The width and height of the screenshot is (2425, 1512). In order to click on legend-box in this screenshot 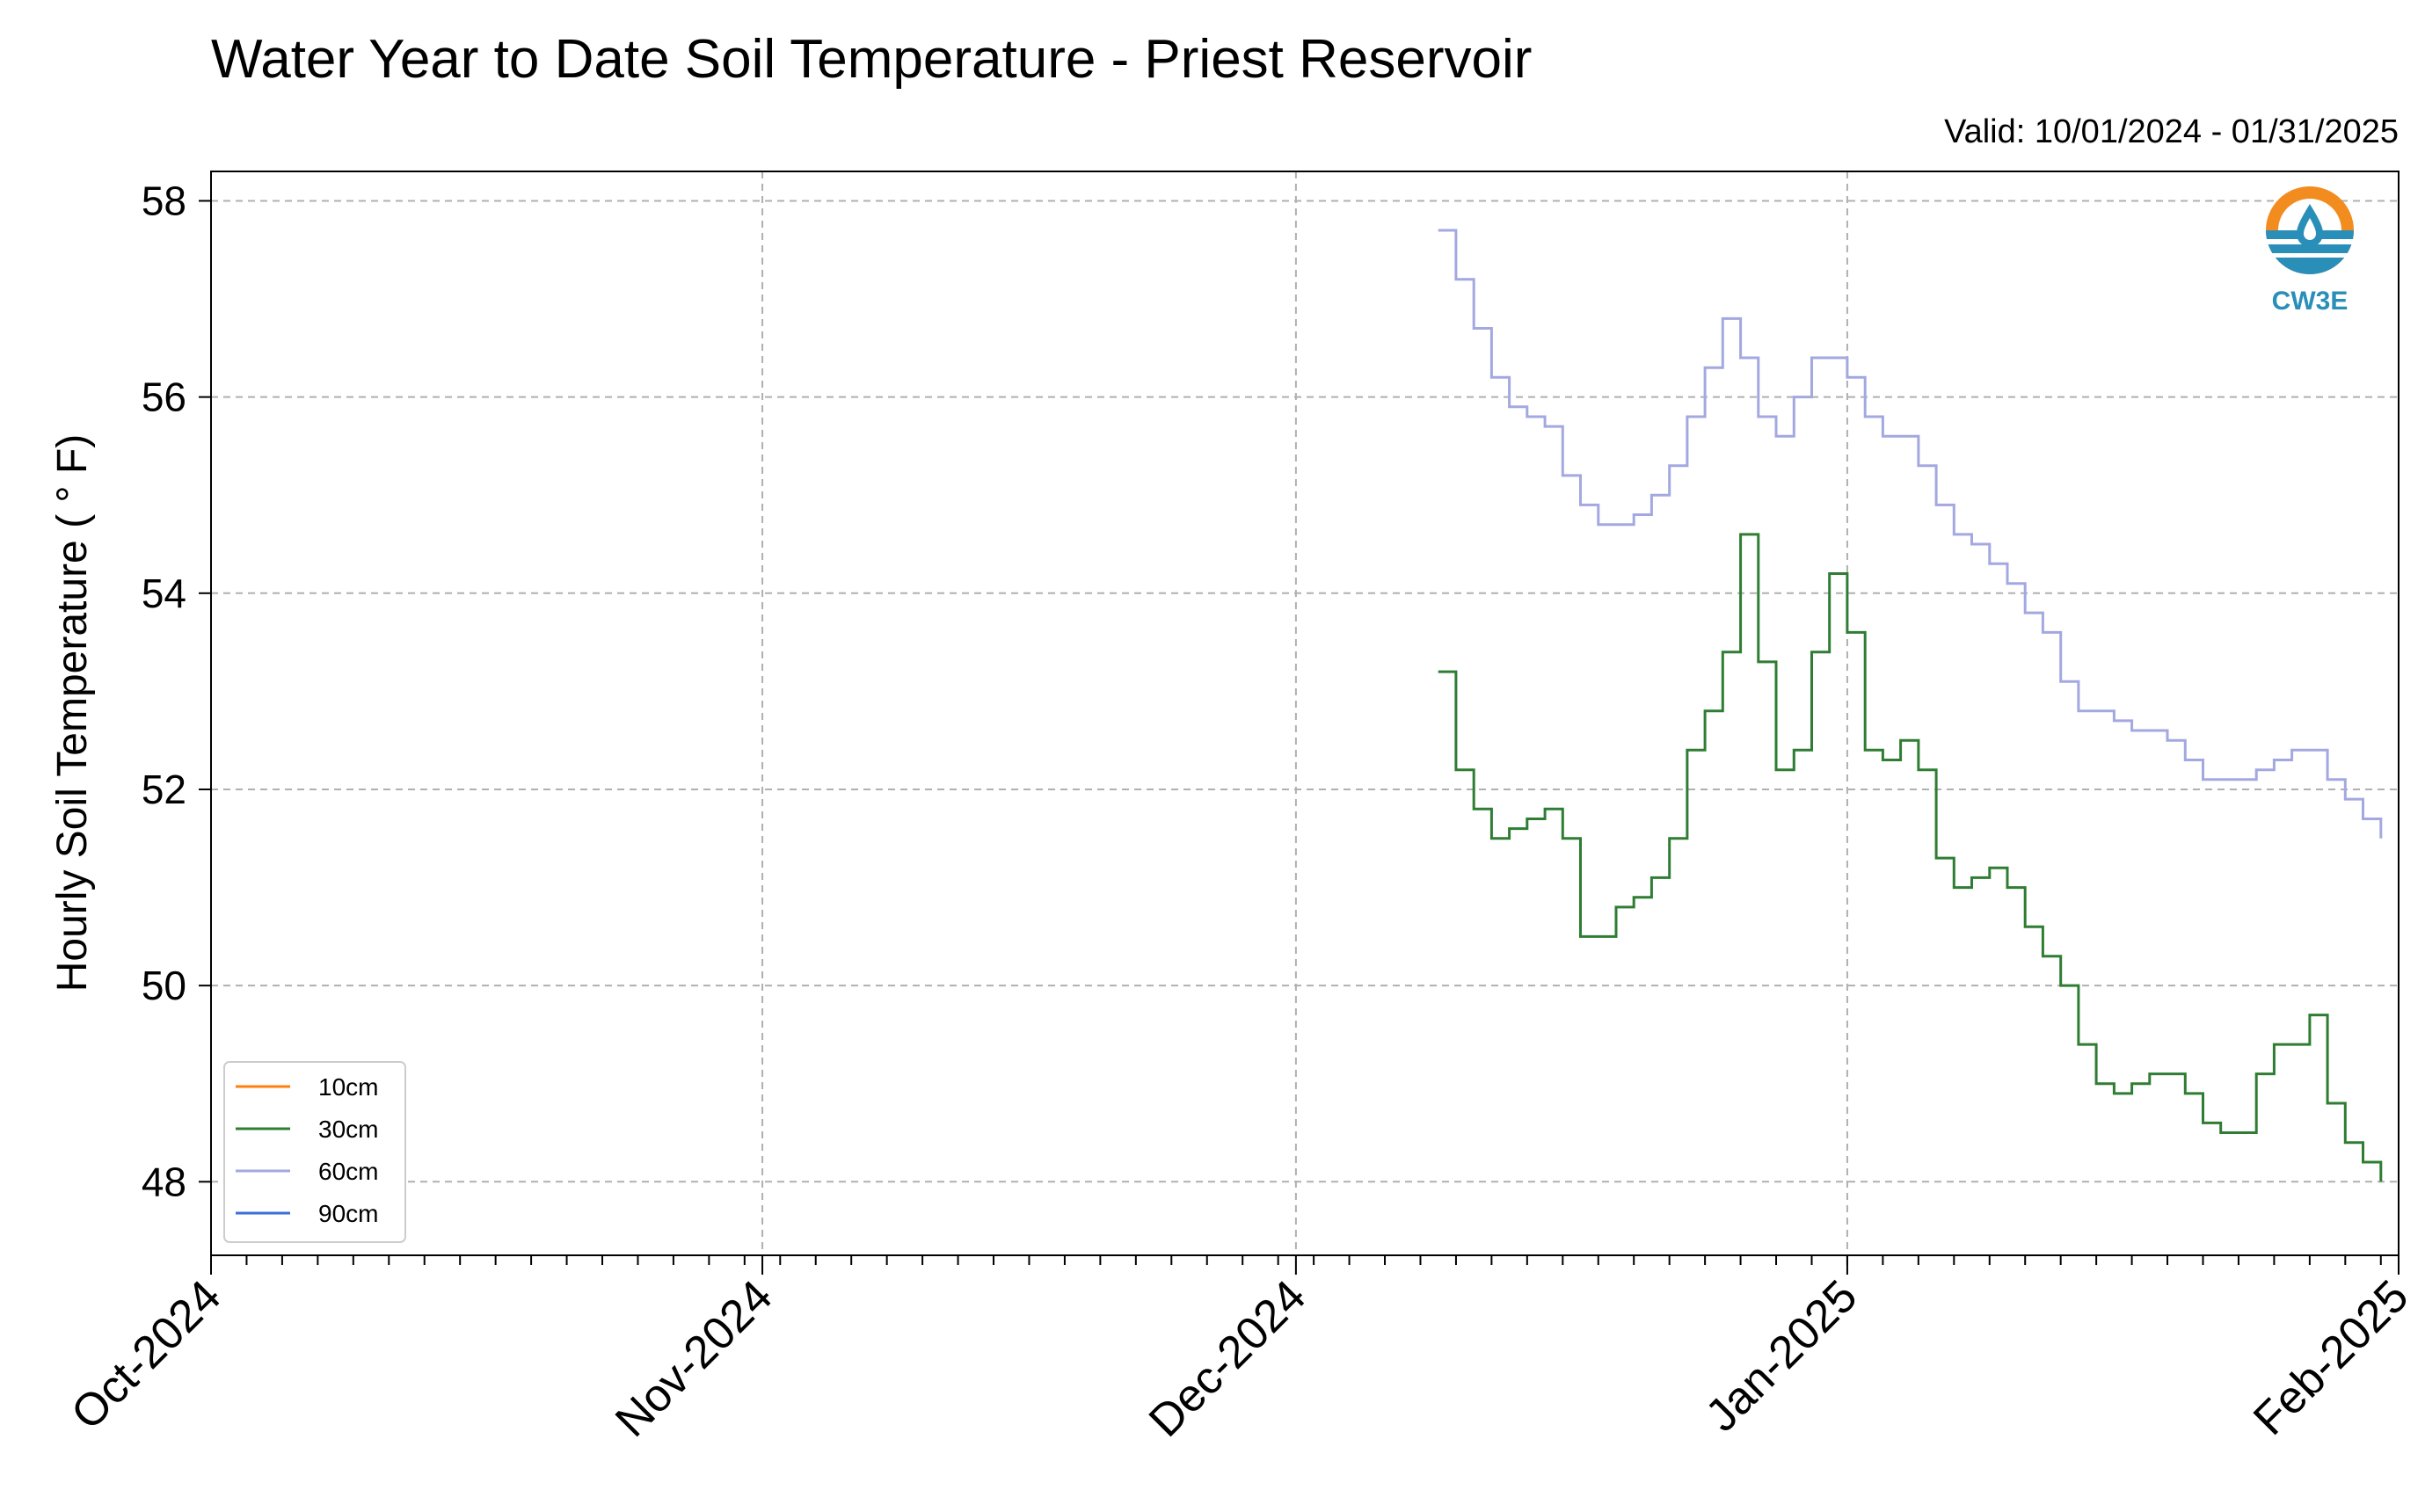, I will do `click(314, 1152)`.